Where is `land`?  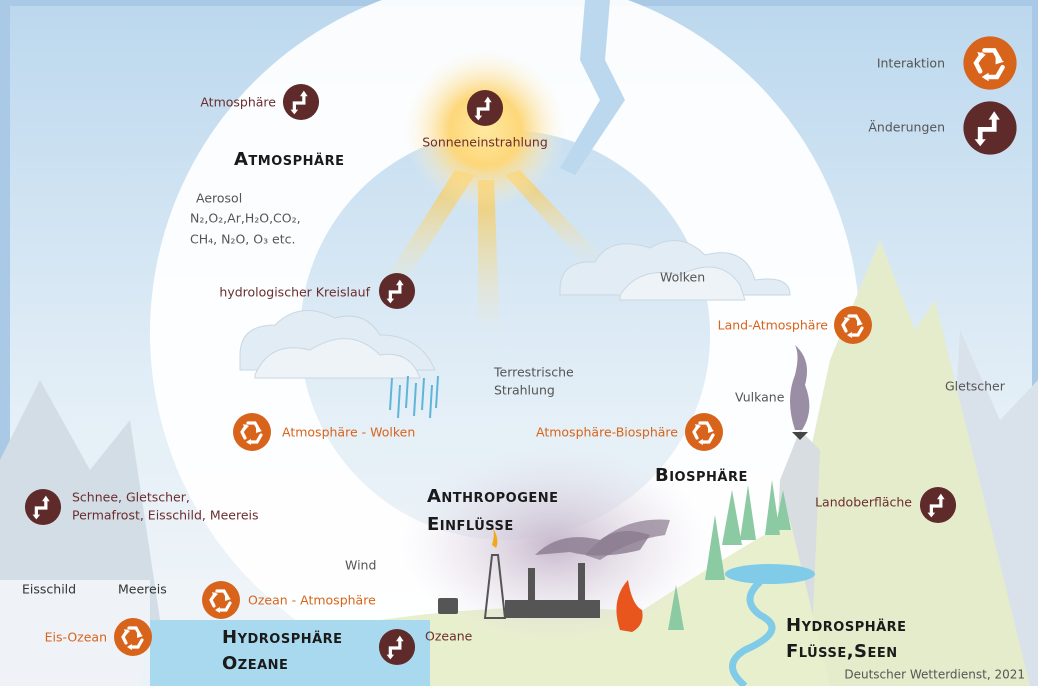 land is located at coordinates (605, 603).